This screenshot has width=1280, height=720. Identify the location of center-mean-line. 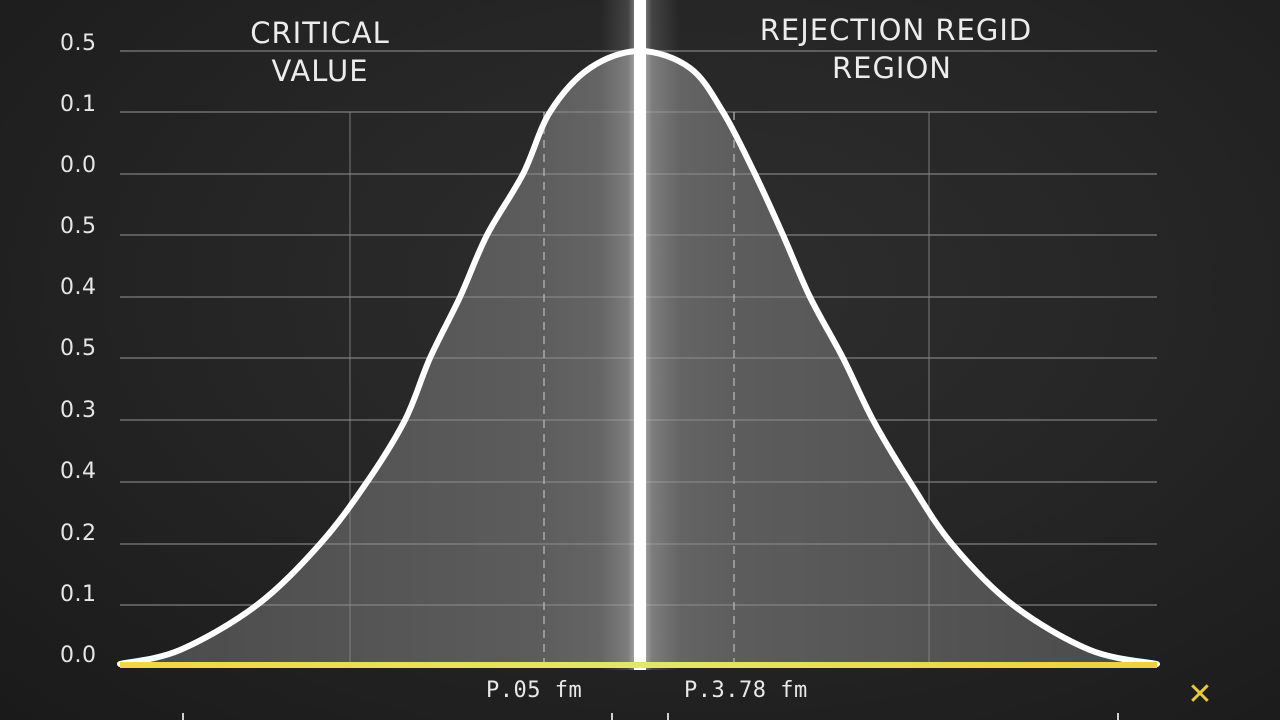
(640, 335).